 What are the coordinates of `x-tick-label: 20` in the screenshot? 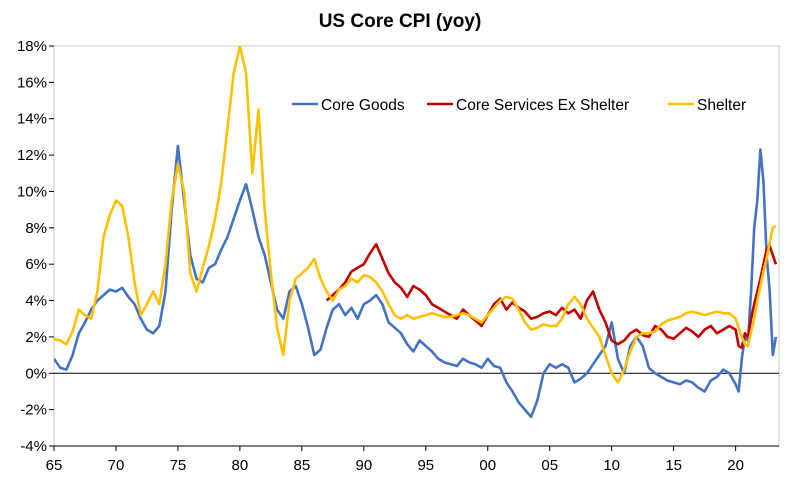 It's located at (735, 465).